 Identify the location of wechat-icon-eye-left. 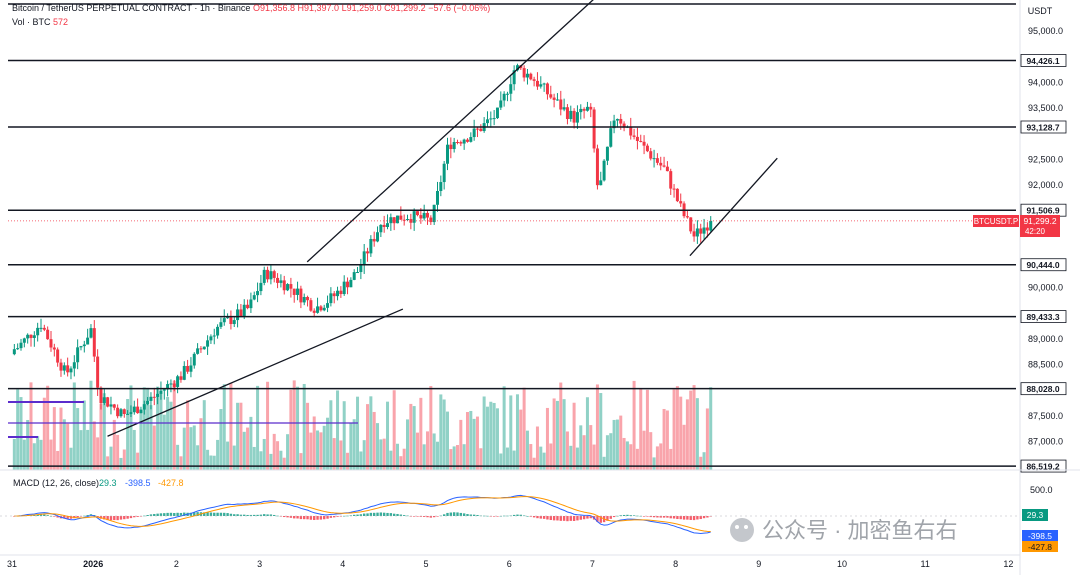
(737, 527).